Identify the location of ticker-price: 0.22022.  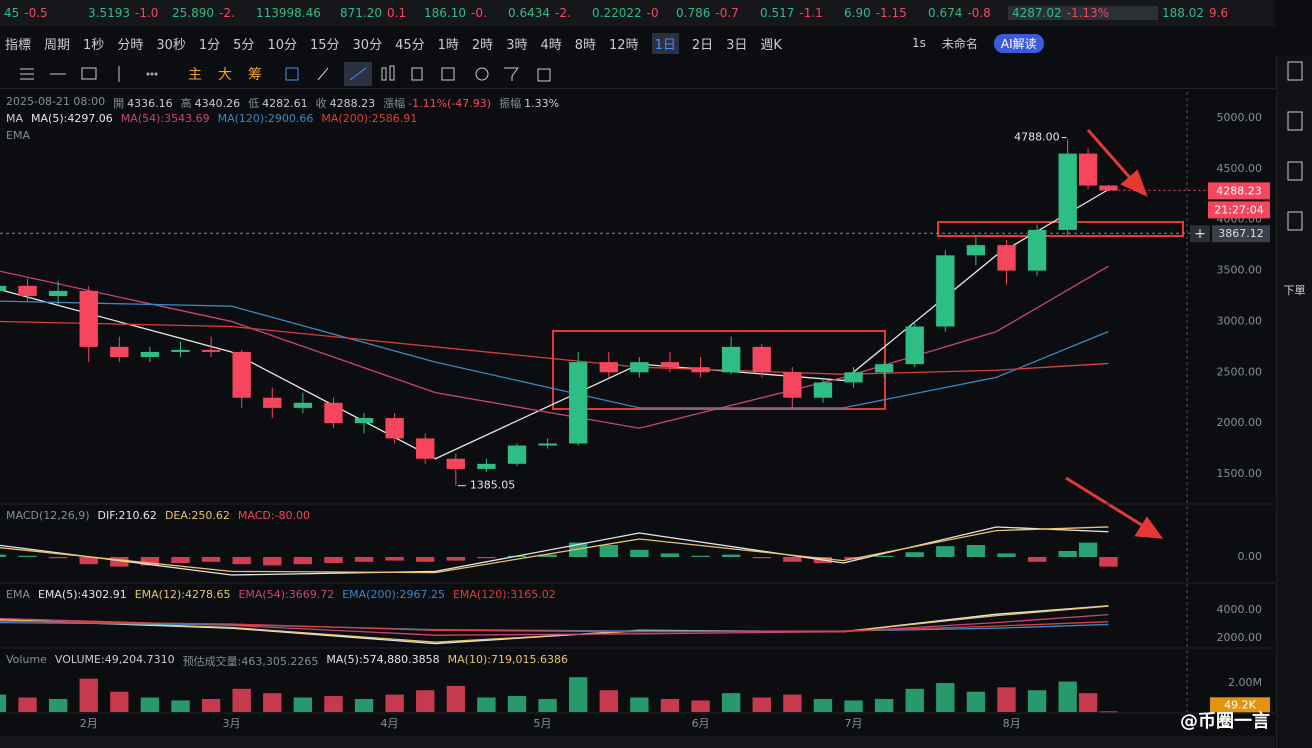
(617, 13).